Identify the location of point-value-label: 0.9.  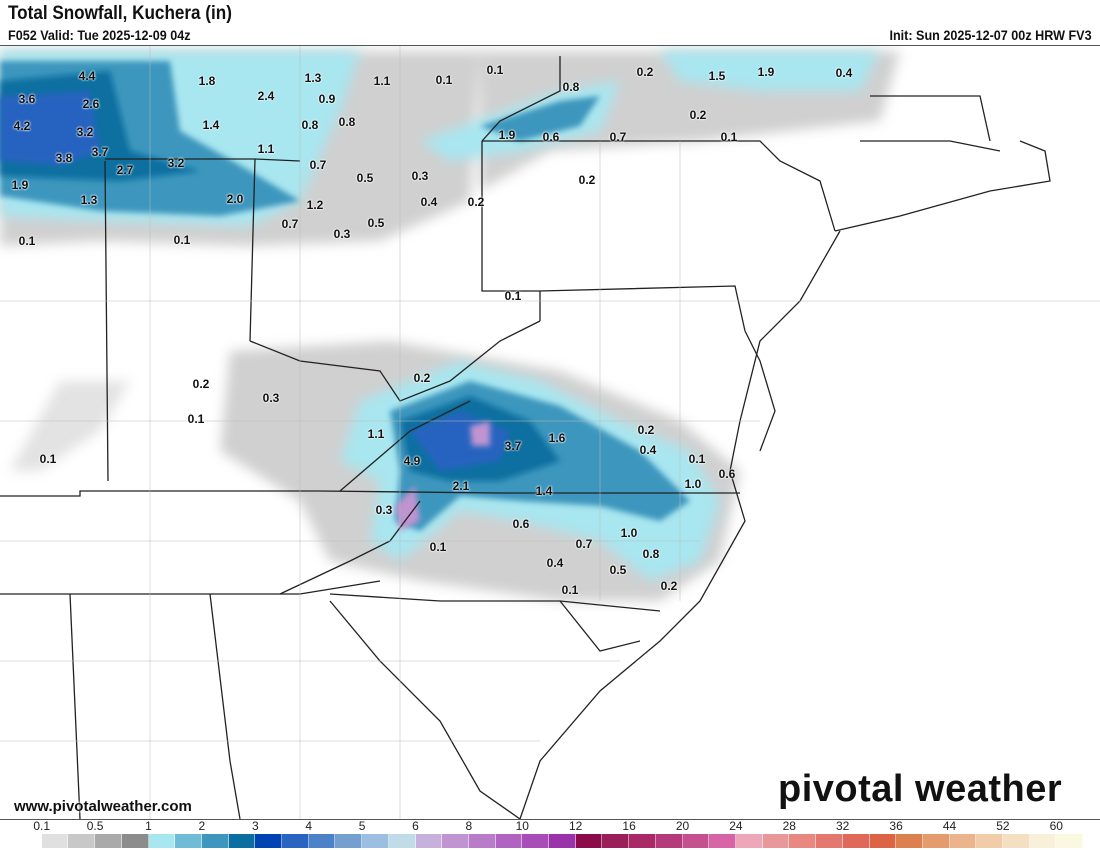
(327, 99).